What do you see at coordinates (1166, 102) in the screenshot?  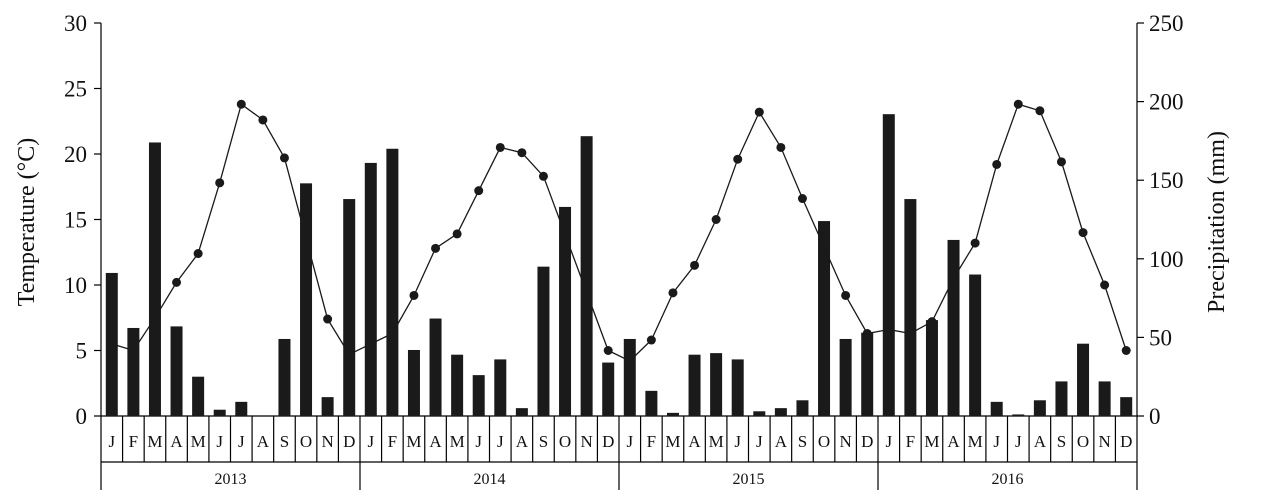 I see `y-right-tick-label: 200` at bounding box center [1166, 102].